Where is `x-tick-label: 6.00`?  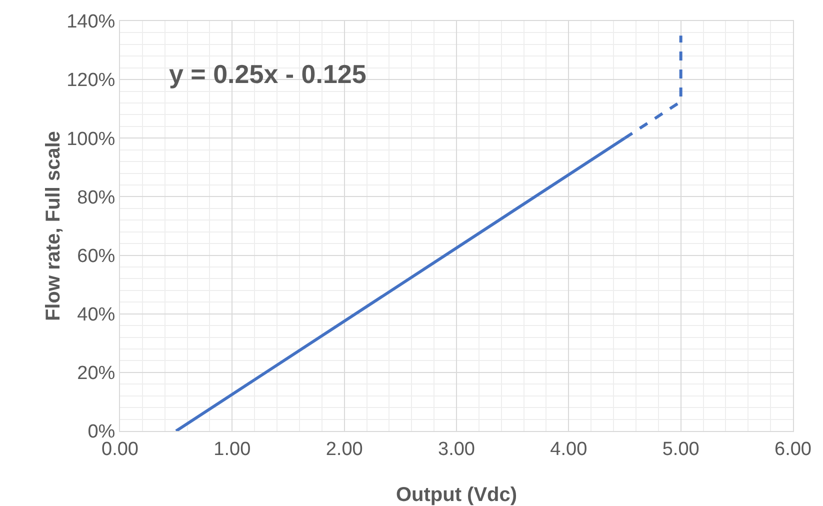 x-tick-label: 6.00 is located at coordinates (793, 449).